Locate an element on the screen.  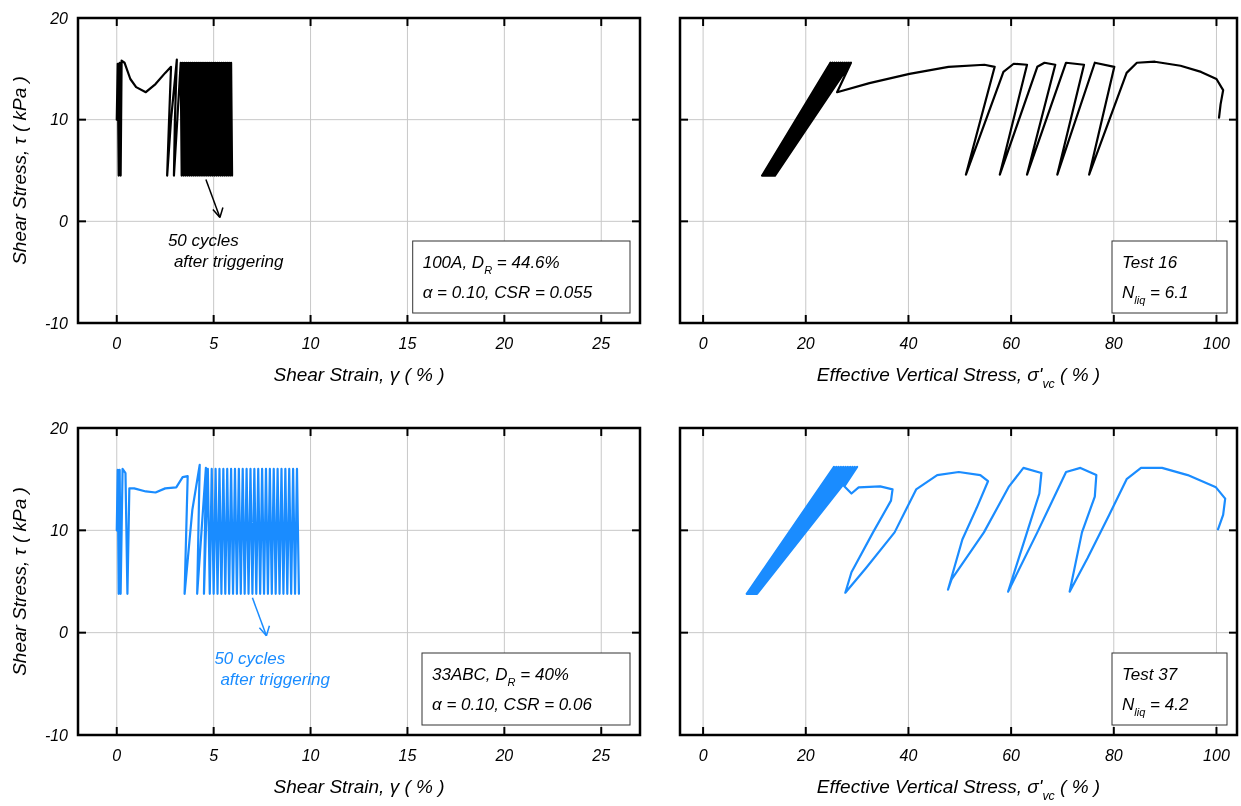
annotation: Test 16 N$_{liq}$ = 6.1 is located at coordinates (1155, 279).